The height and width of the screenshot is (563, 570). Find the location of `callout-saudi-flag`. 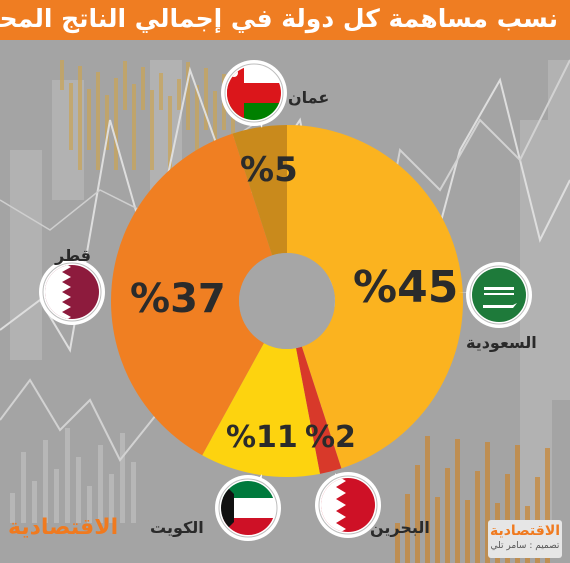

callout-saudi-flag is located at coordinates (499, 295).